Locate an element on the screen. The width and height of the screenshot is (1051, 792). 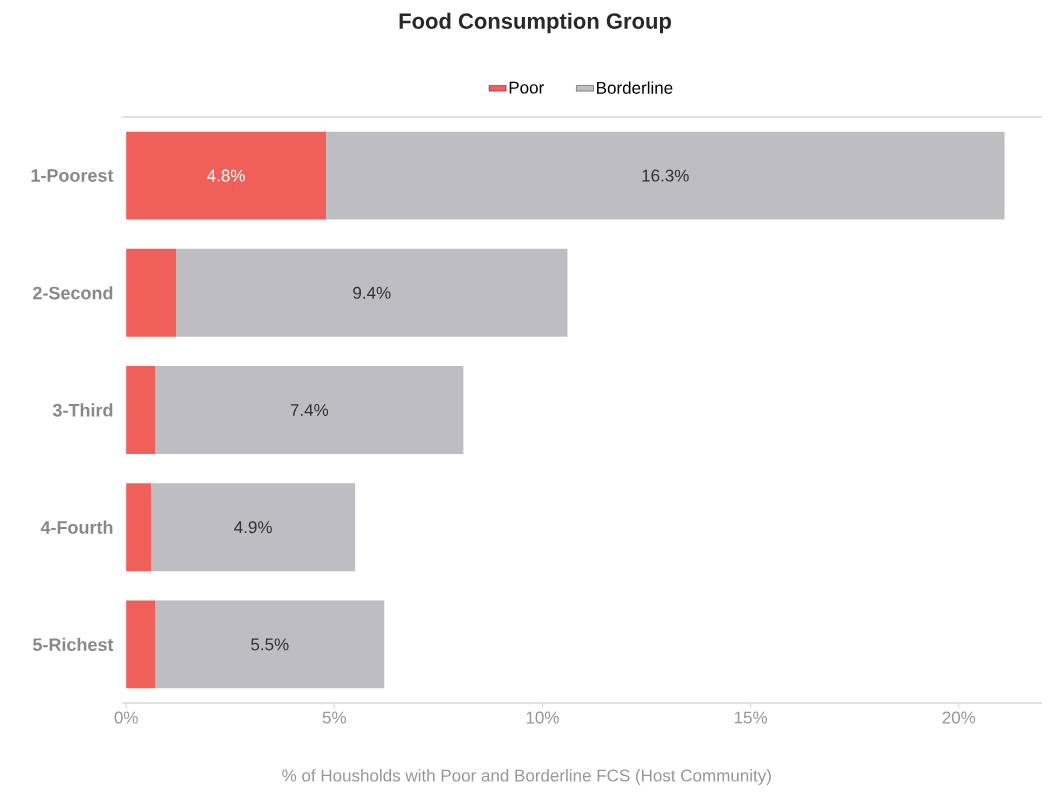
y-tick-label: 1-Poorest is located at coordinates (72, 175).